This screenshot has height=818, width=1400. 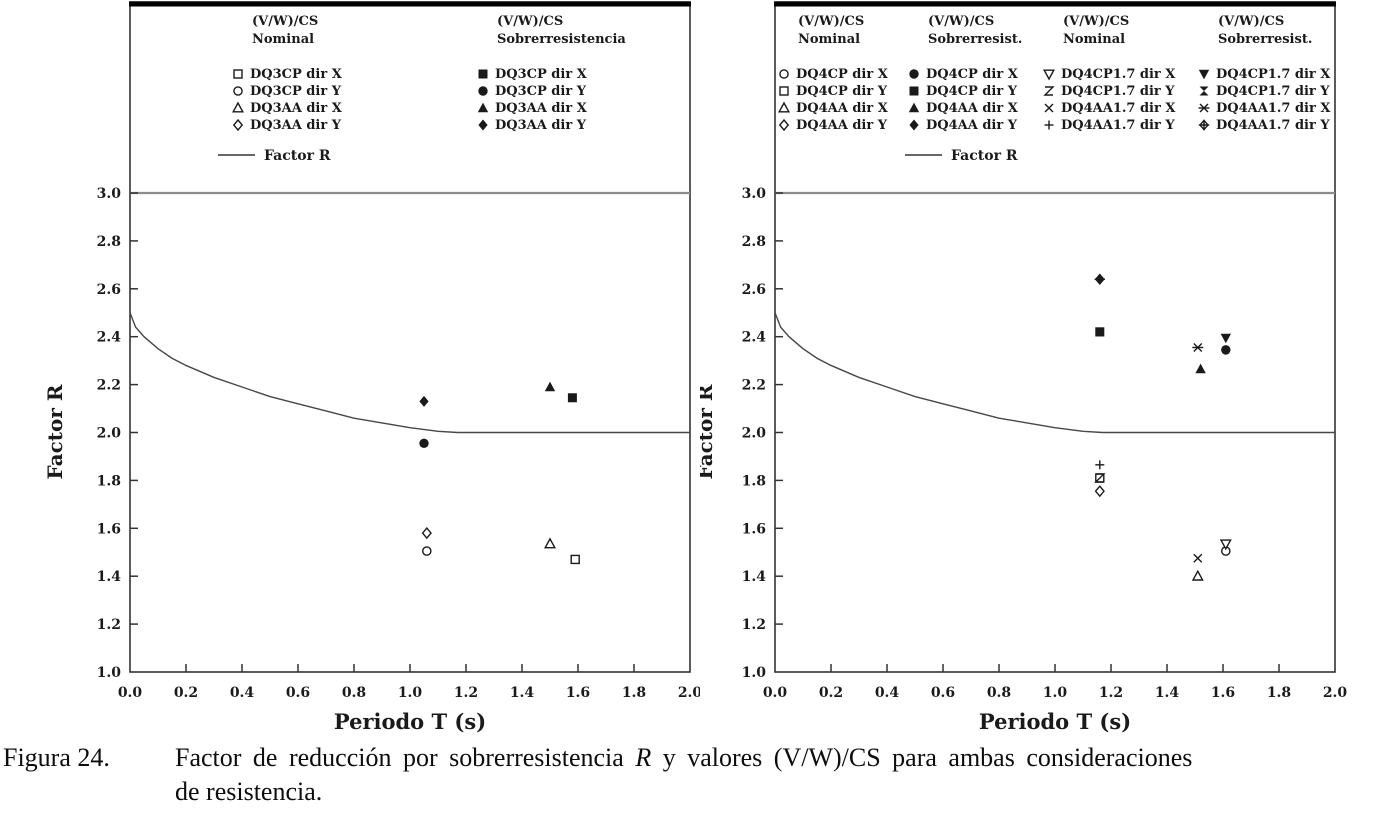 What do you see at coordinates (55, 431) in the screenshot?
I see `y-axis-title: Factor R` at bounding box center [55, 431].